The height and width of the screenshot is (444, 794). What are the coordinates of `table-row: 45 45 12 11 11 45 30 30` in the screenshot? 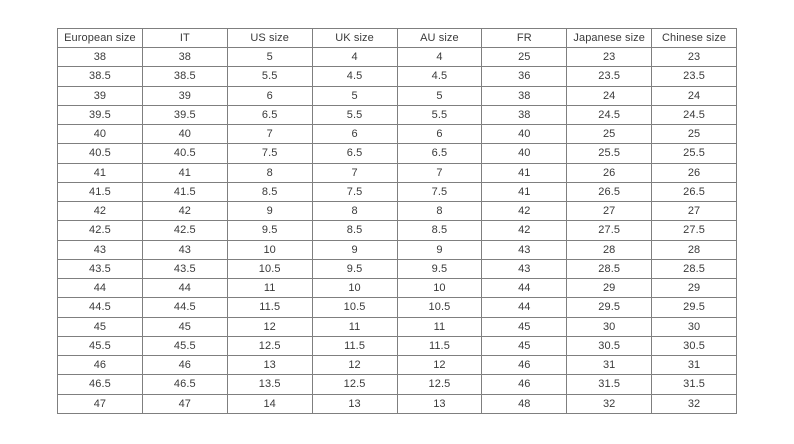 It's located at (397, 326).